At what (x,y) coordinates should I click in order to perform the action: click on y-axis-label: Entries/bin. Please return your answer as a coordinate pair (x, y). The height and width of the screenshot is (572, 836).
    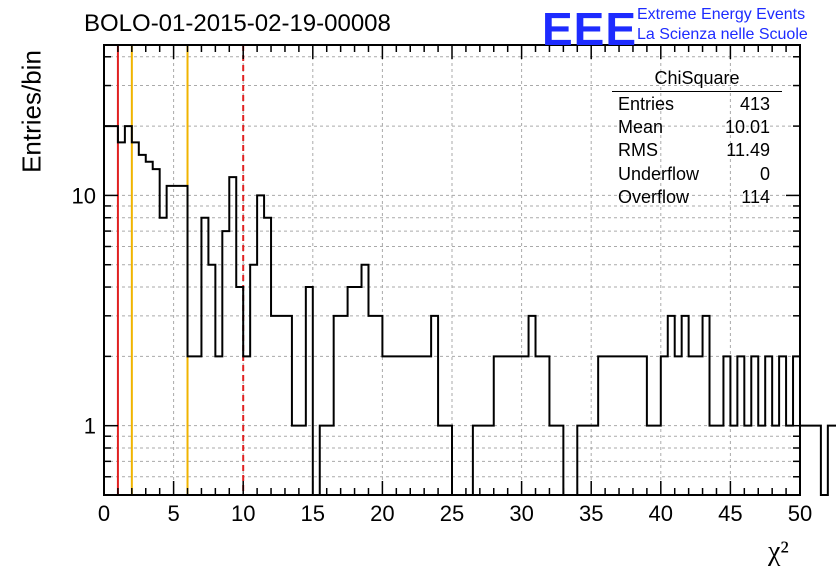
    Looking at the image, I should click on (31, 111).